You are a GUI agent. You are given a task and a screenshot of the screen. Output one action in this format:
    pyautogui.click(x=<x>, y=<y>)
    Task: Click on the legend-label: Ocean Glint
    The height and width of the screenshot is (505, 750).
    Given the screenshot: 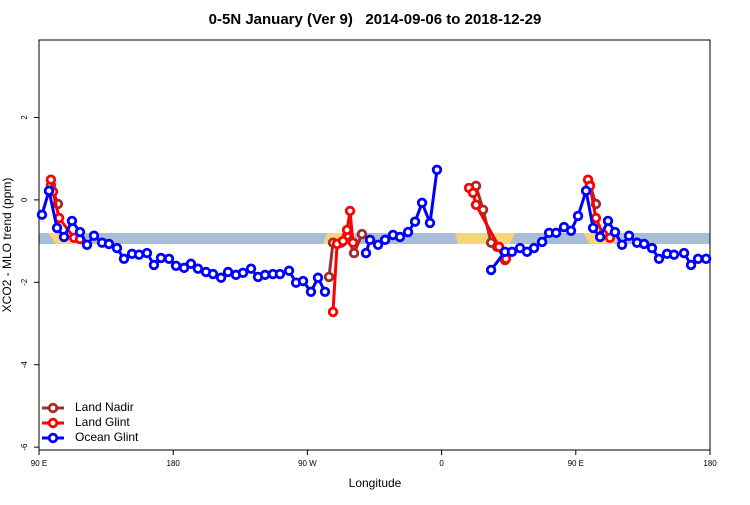 What is the action you would take?
    pyautogui.click(x=107, y=437)
    